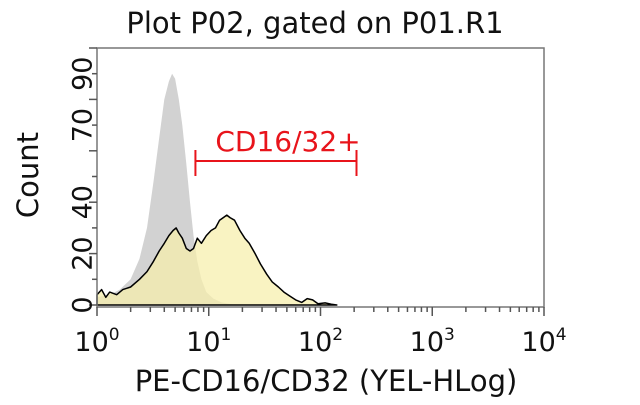  Describe the element at coordinates (287, 141) in the screenshot. I see `gate-region-label: CD16/32+` at that location.